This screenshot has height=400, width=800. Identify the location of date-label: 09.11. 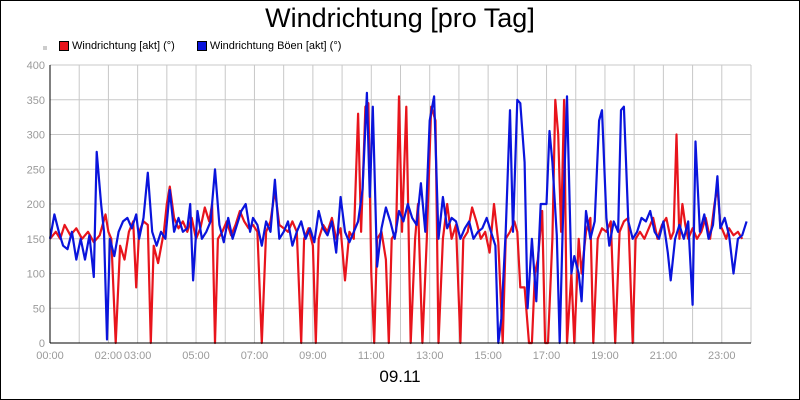
(400, 376).